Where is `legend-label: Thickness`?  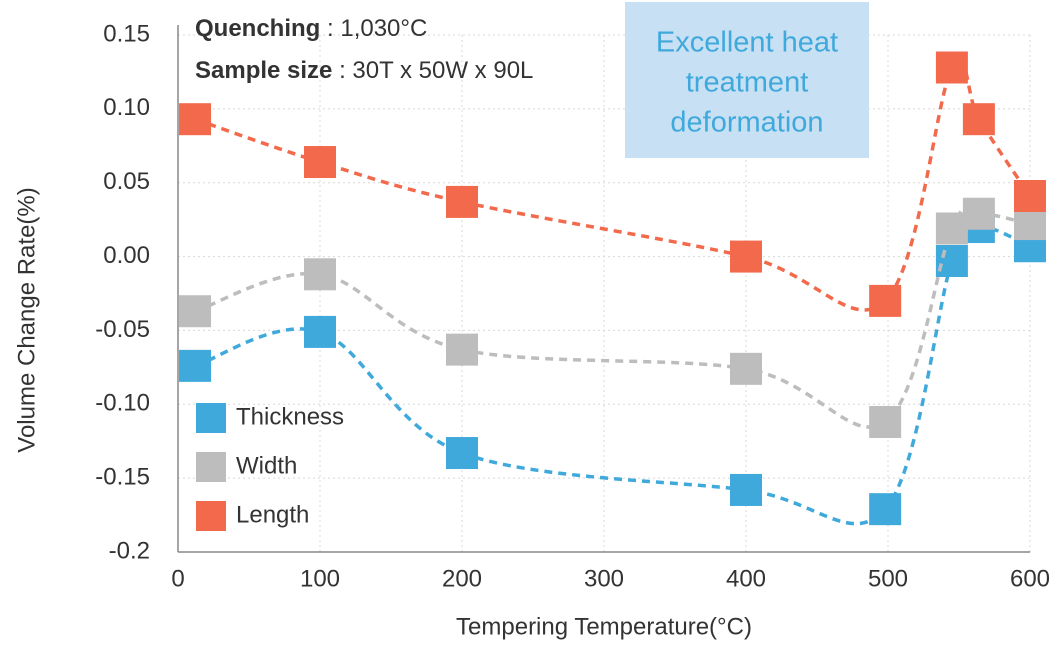 legend-label: Thickness is located at coordinates (290, 416).